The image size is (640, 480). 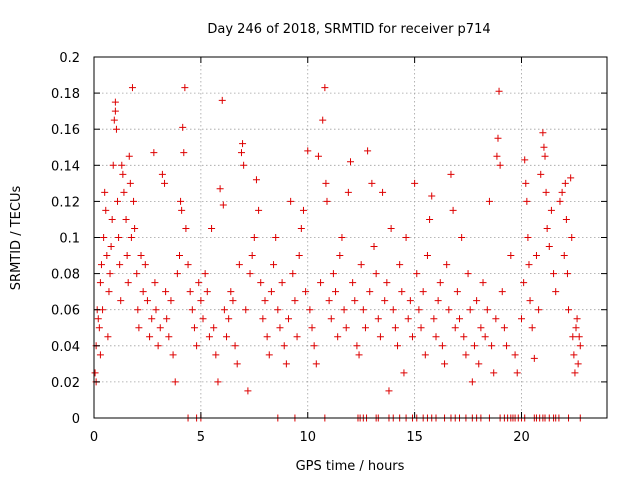 I want to click on y-tick-label: 0.12, so click(x=65, y=202).